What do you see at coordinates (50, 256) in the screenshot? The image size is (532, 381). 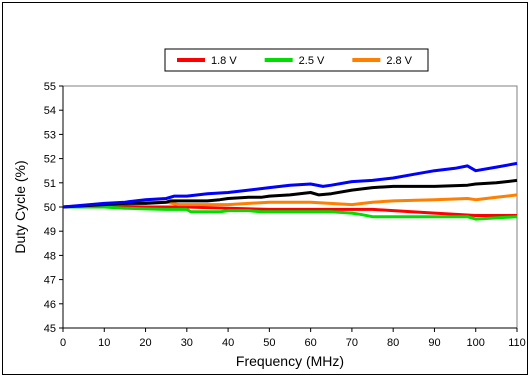 I see `y-tick-label: 48` at bounding box center [50, 256].